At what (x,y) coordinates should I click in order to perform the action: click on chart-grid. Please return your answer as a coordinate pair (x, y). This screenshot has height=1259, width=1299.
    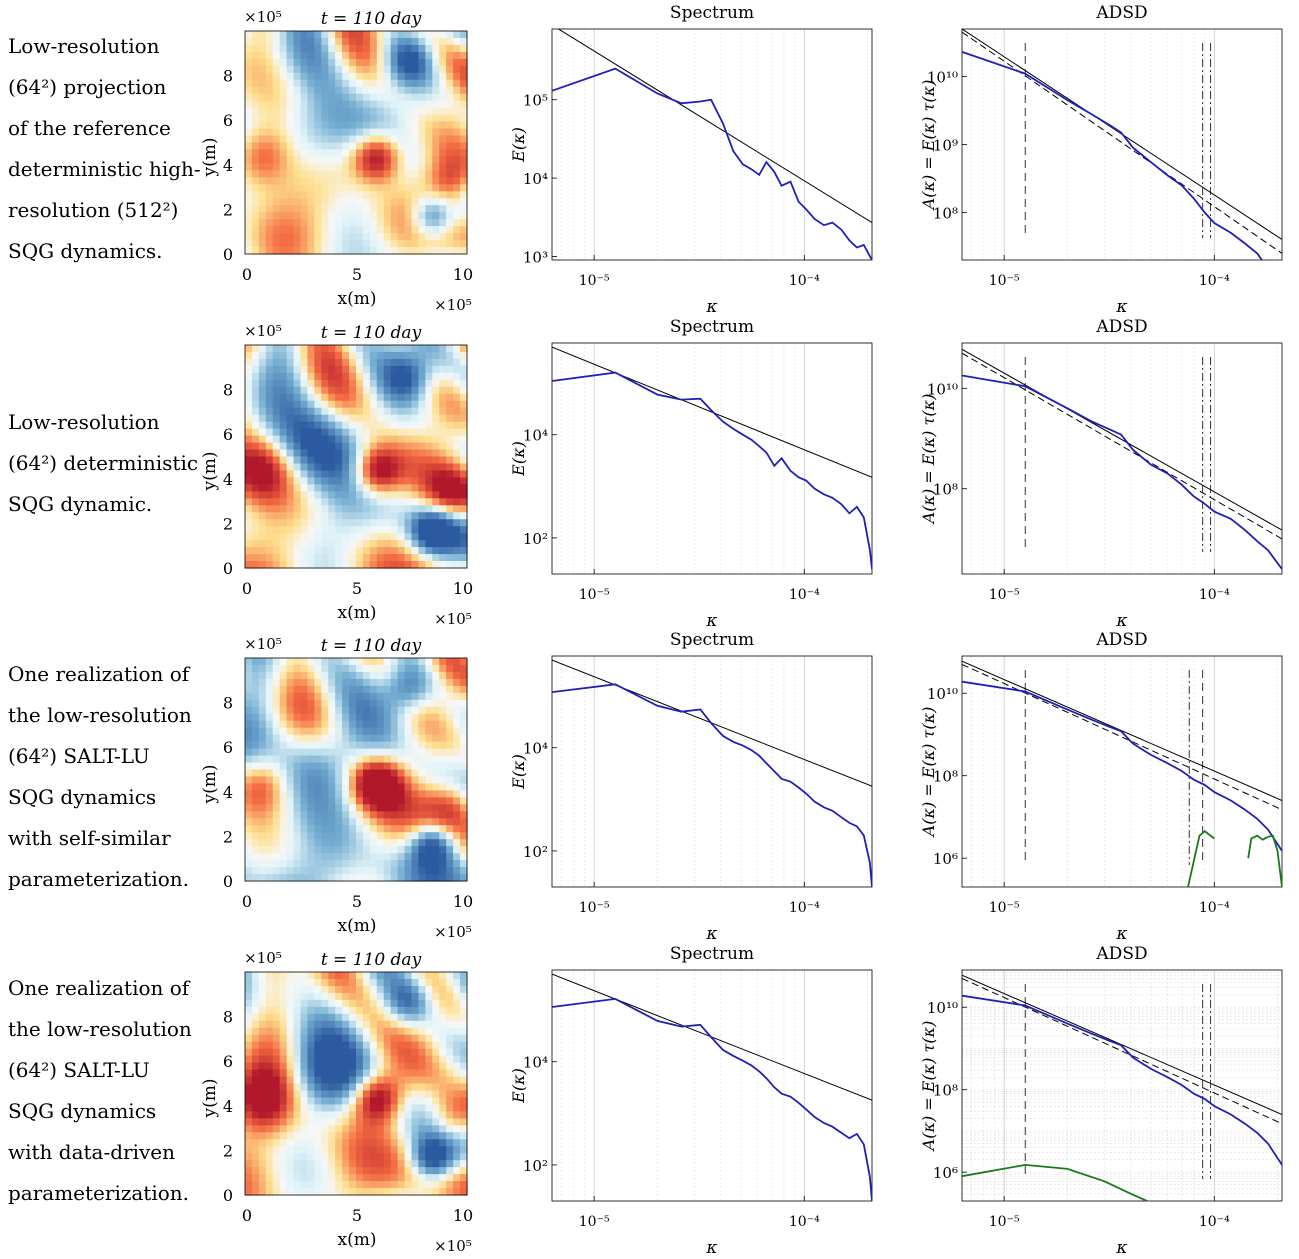
    Looking at the image, I should click on (1124, 771).